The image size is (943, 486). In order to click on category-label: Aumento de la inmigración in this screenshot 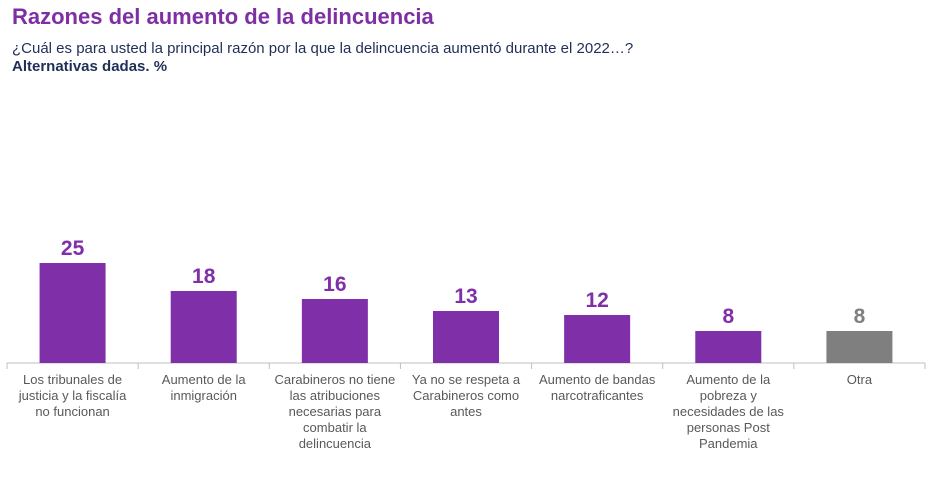, I will do `click(203, 387)`.